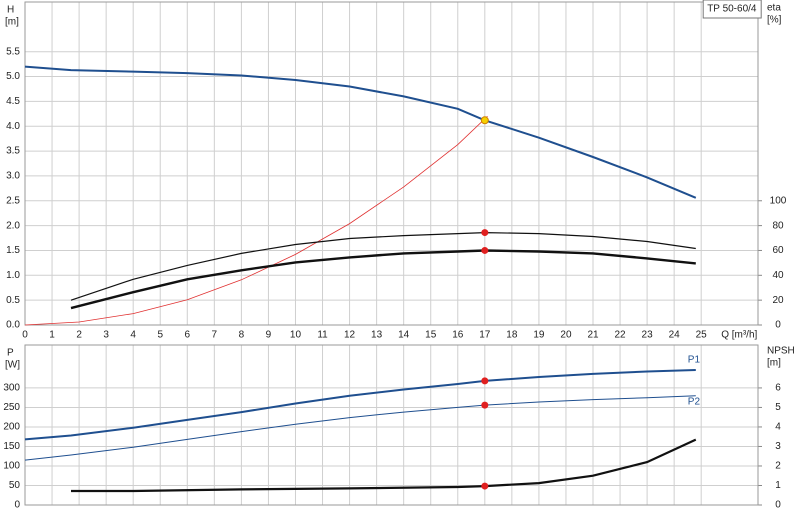 Image resolution: width=800 pixels, height=520 pixels. I want to click on y2-axis-unit: [%], so click(774, 20).